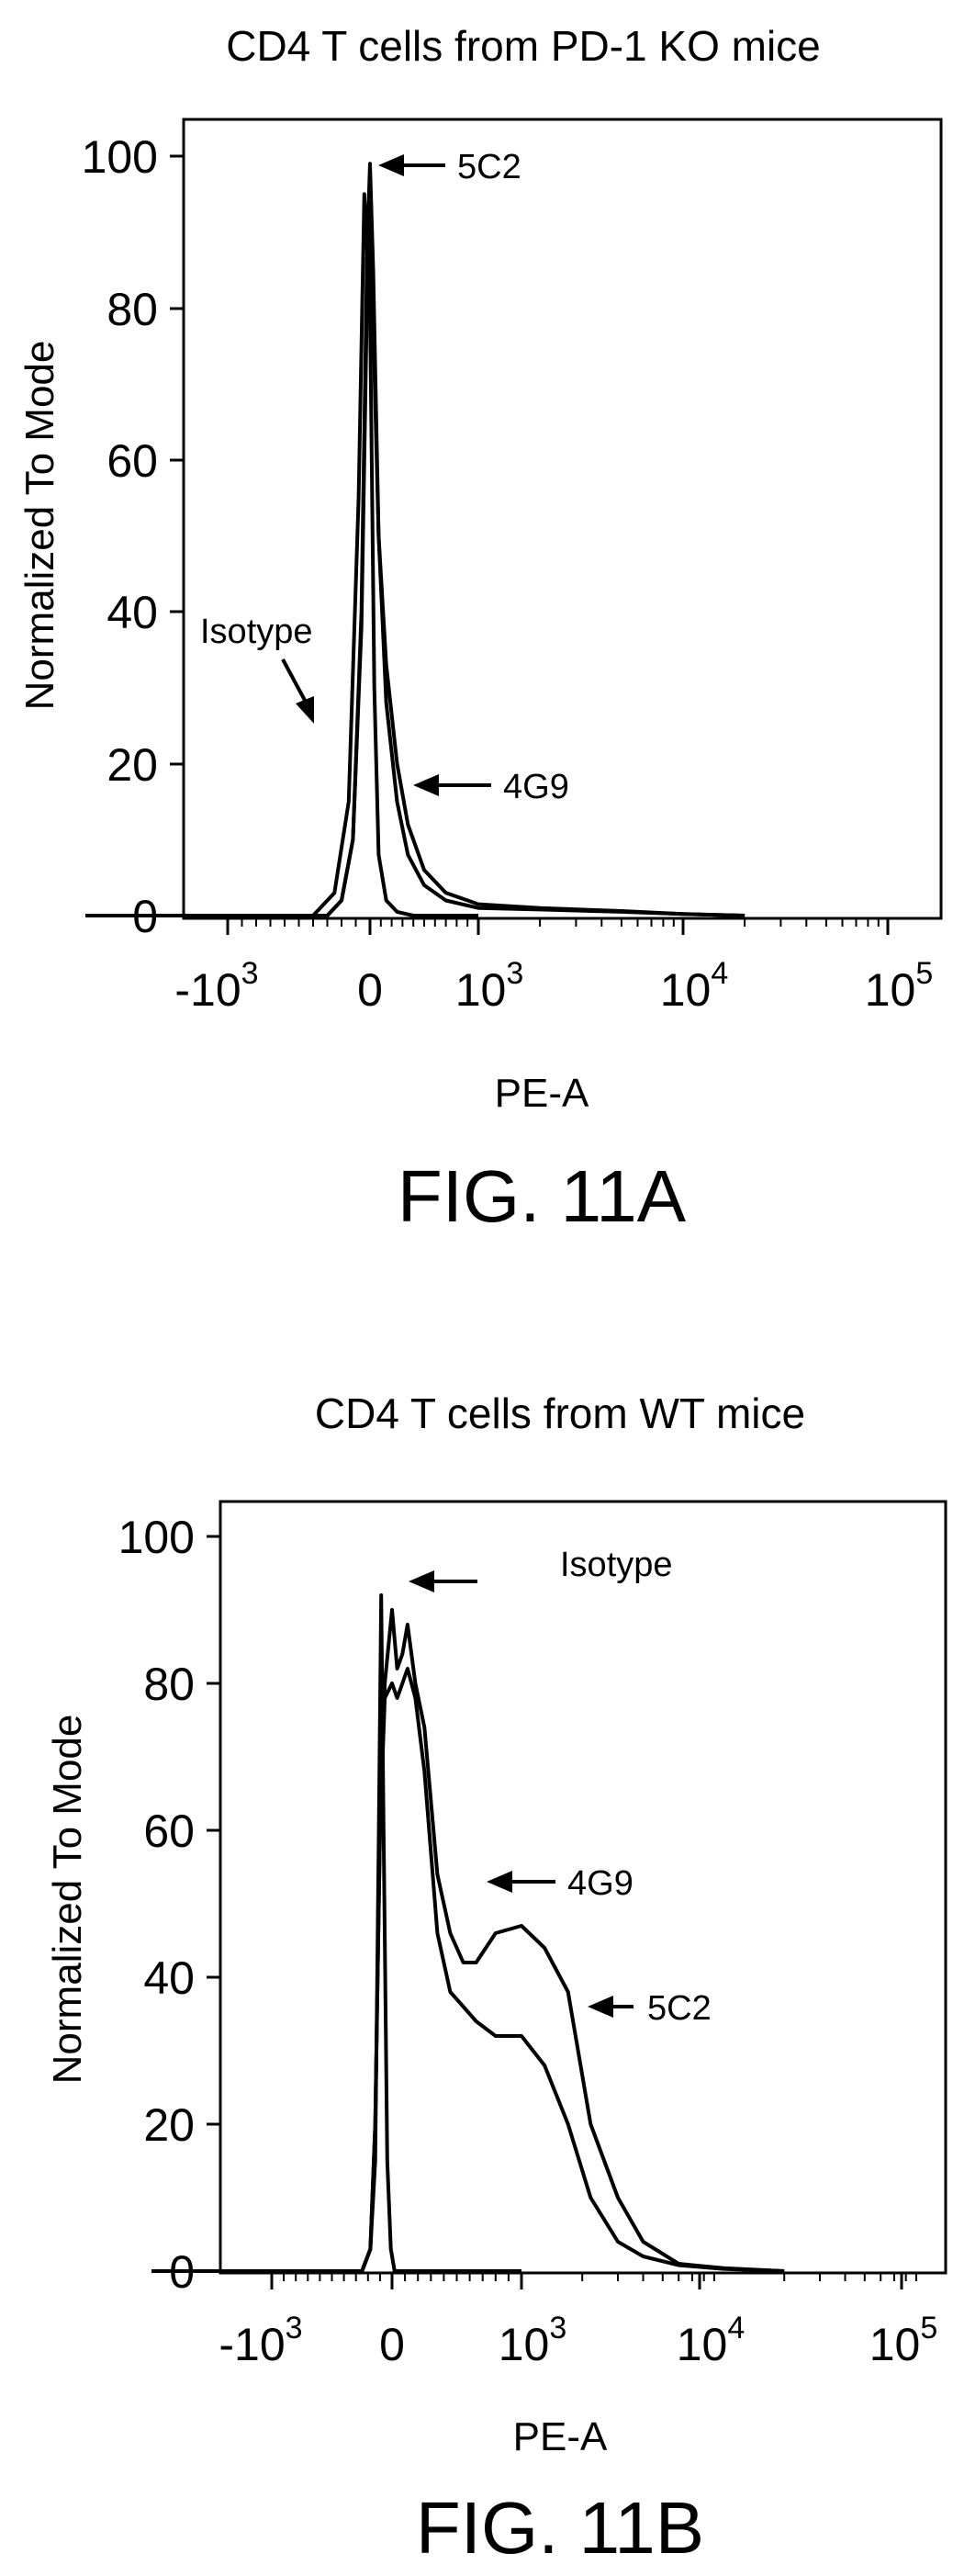  What do you see at coordinates (560, 2528) in the screenshot?
I see `figure-label: FIG. 11B` at bounding box center [560, 2528].